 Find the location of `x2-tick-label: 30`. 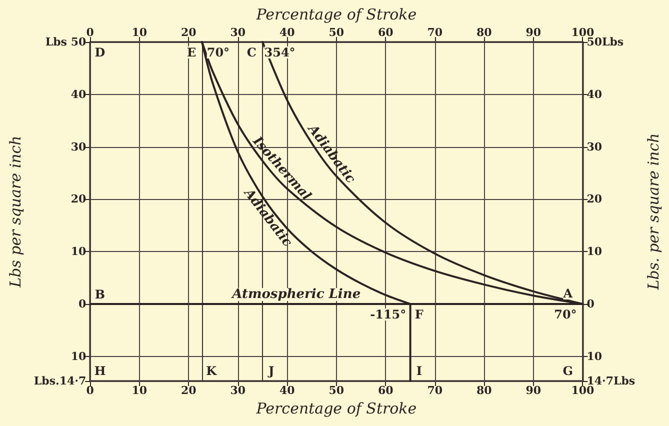

x2-tick-label: 30 is located at coordinates (238, 32).